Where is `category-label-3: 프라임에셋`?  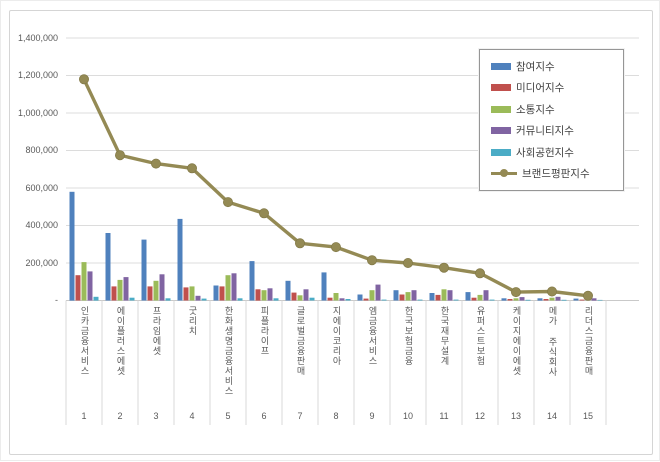
category-label-3: 프라임에셋 is located at coordinates (156, 331).